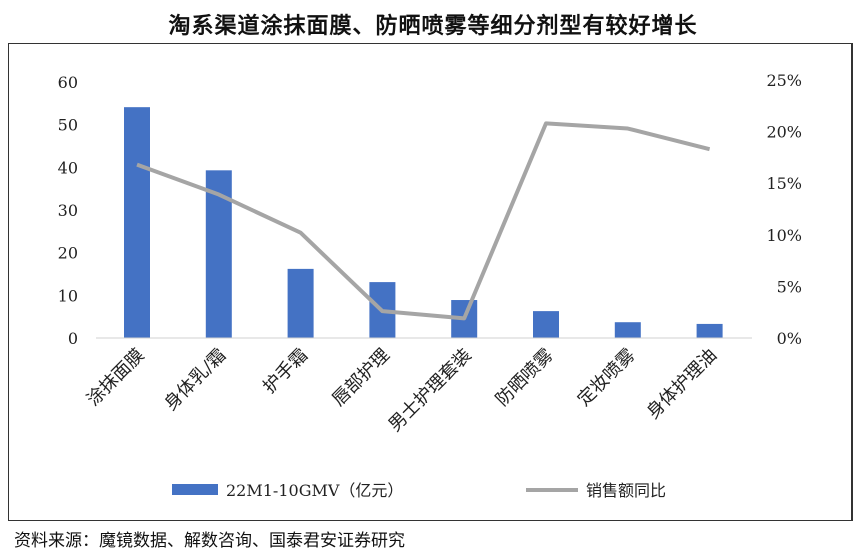 This screenshot has width=866, height=560. What do you see at coordinates (433, 26) in the screenshot?
I see `chart-title: 淘系渠道涂抹面膜、防晒喷雾等细分剂型有较好增长` at bounding box center [433, 26].